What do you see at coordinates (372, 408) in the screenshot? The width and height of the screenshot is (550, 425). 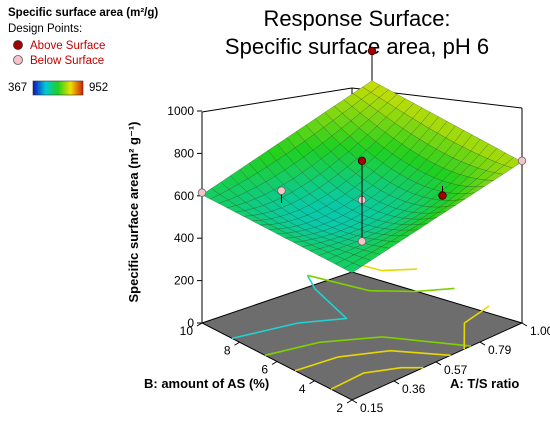 I see `x-tick-label: 0.15` at bounding box center [372, 408].